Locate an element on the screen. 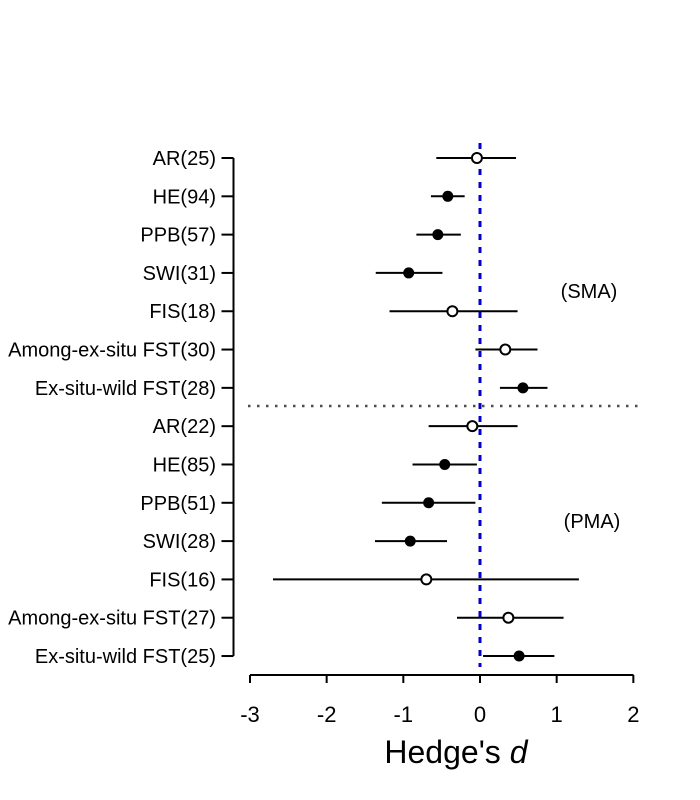 The height and width of the screenshot is (800, 700). x-axis-title-prefix: Hedge's is located at coordinates (442, 752).